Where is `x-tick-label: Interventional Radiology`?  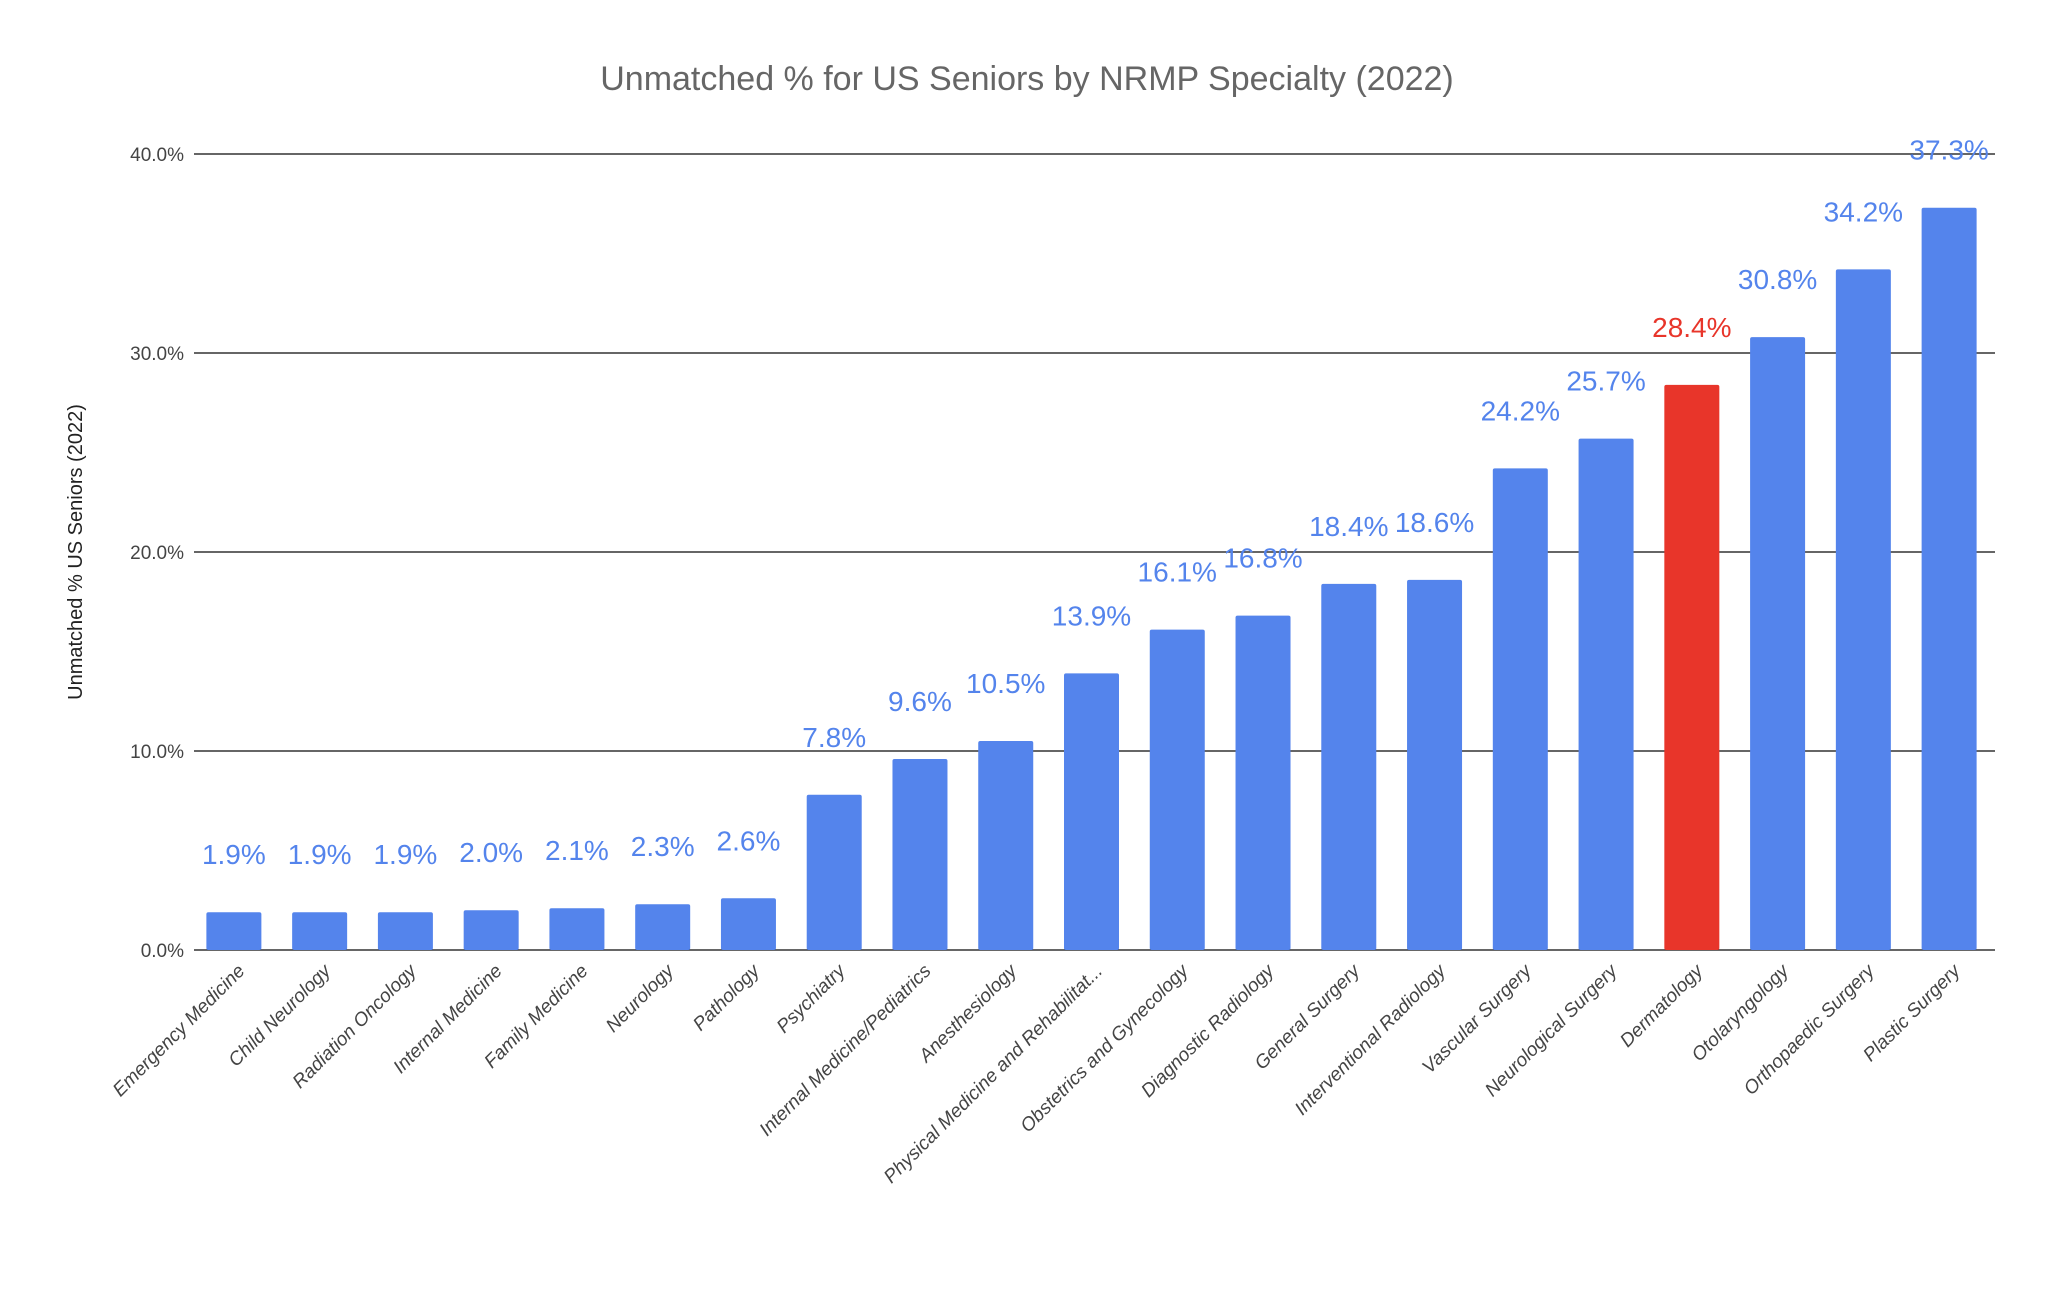
x-tick-label: Interventional Radiology is located at coordinates (1371, 1040).